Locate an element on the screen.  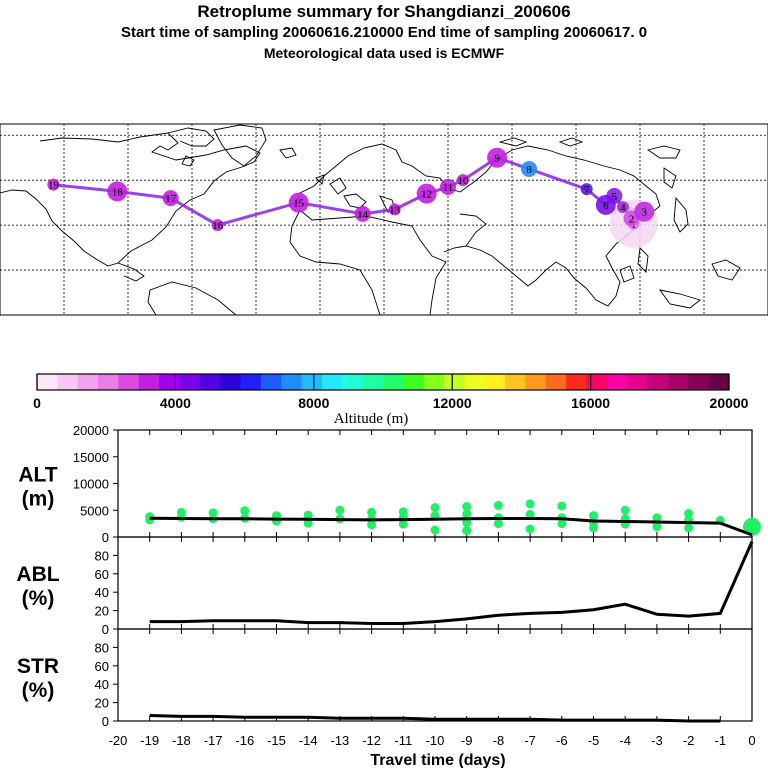
alt-panel-unit: (m) is located at coordinates (38, 499).